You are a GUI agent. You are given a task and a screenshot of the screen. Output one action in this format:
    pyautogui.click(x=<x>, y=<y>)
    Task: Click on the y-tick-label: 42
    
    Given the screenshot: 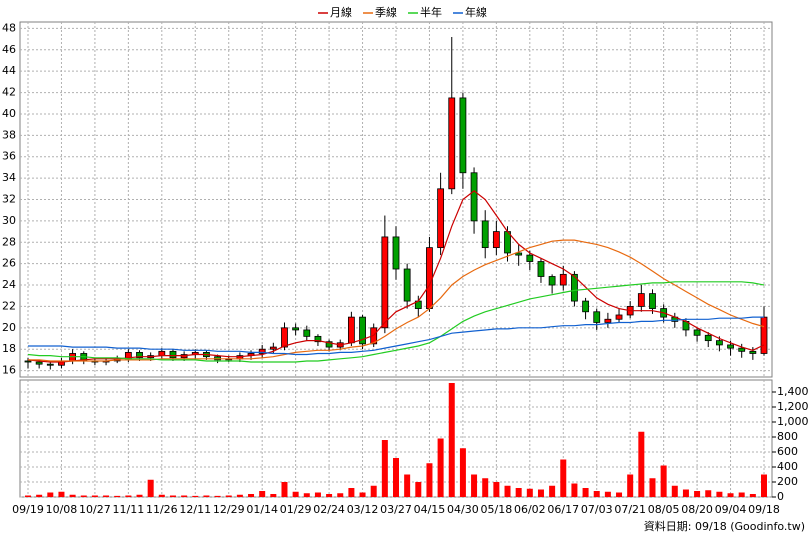 What is the action you would take?
    pyautogui.click(x=9, y=92)
    